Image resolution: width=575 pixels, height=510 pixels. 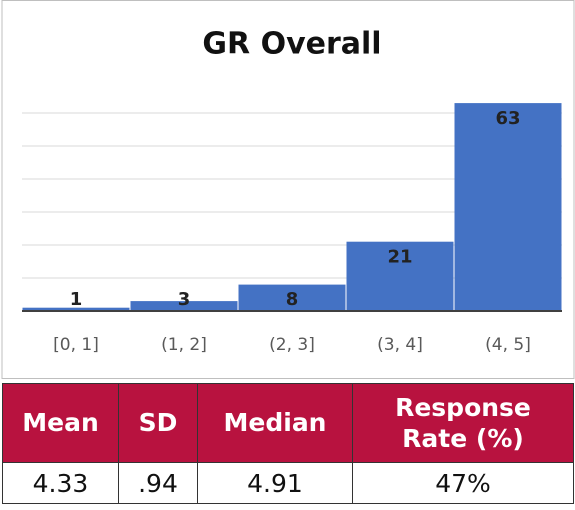 What do you see at coordinates (463, 423) in the screenshot?
I see `header-cell: Response Rate (%)` at bounding box center [463, 423].